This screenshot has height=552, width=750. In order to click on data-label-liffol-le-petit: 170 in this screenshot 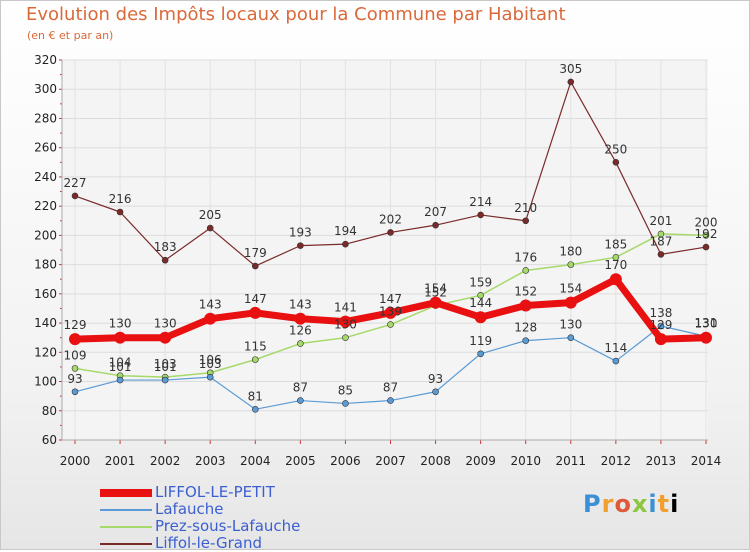, I will do `click(615, 265)`.